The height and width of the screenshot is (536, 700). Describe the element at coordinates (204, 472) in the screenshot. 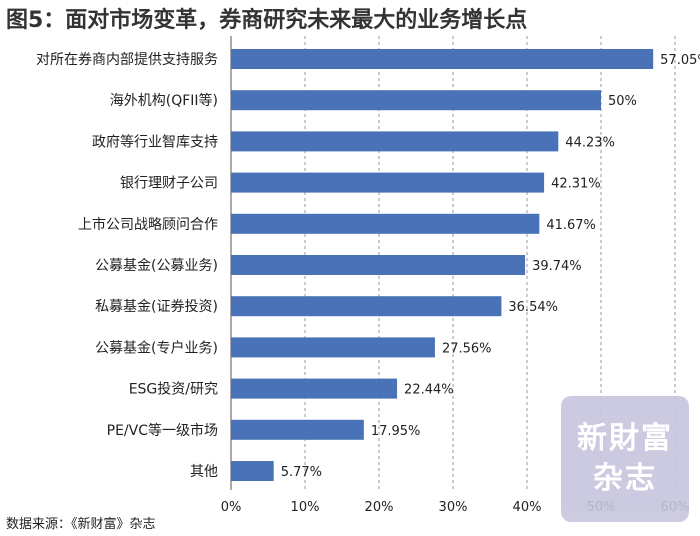

I see `category-label: 其他` at that location.